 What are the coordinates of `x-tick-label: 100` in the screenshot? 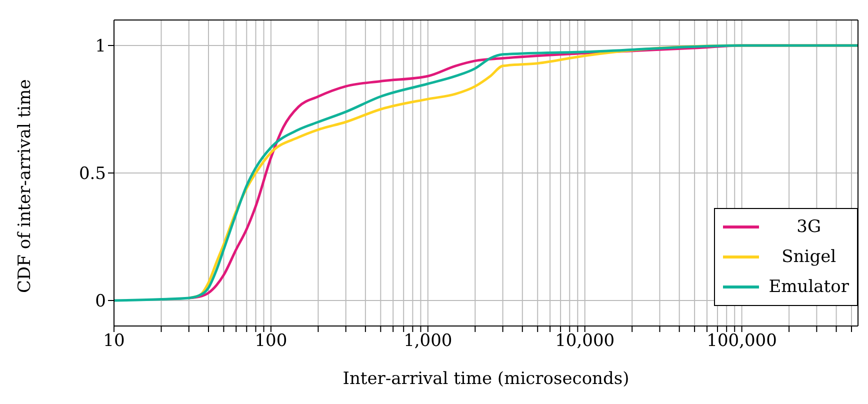 It's located at (271, 341).